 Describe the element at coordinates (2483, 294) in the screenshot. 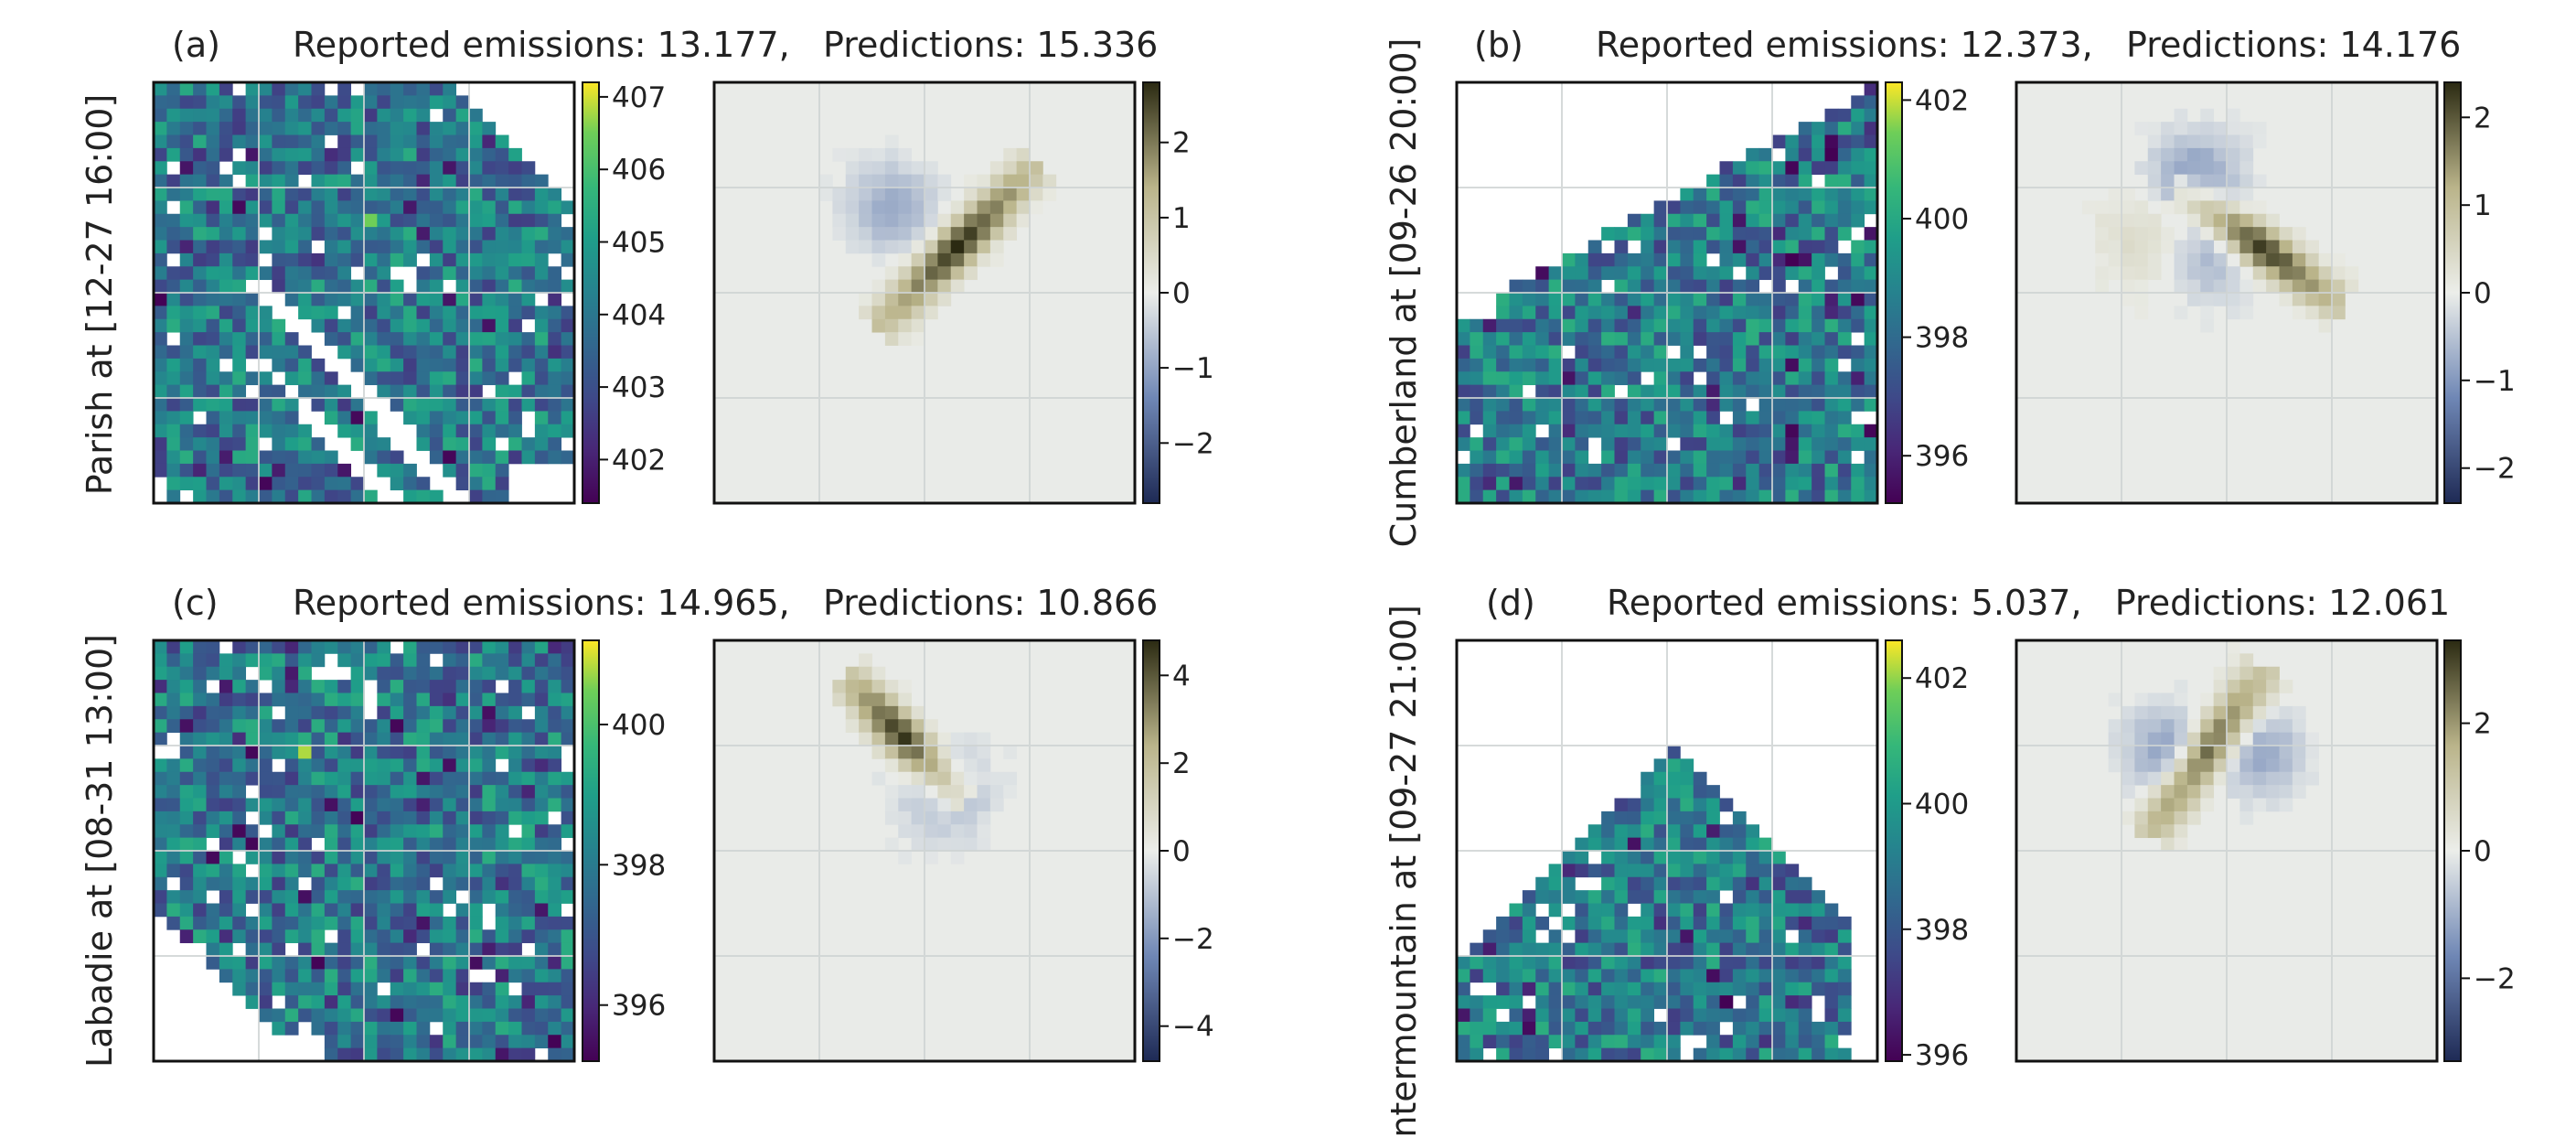

I see `colorbar-tick-label: 0` at that location.